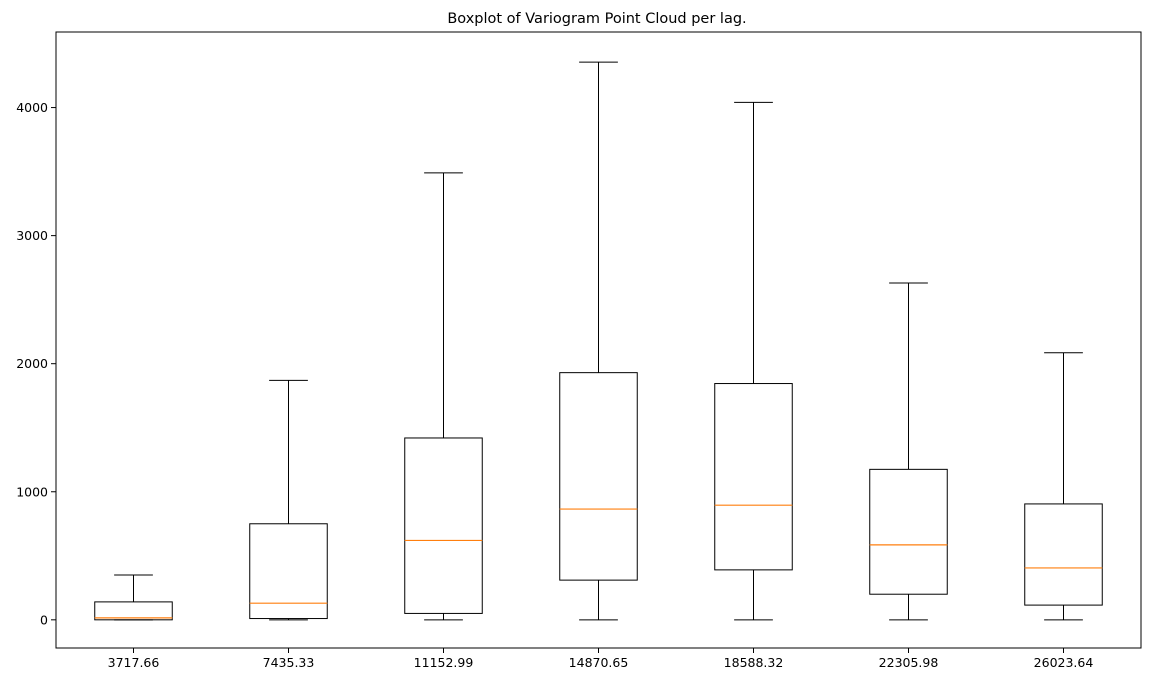 Image resolution: width=1149 pixels, height=682 pixels. What do you see at coordinates (444, 662) in the screenshot?
I see `x-tick-label: 11152.99` at bounding box center [444, 662].